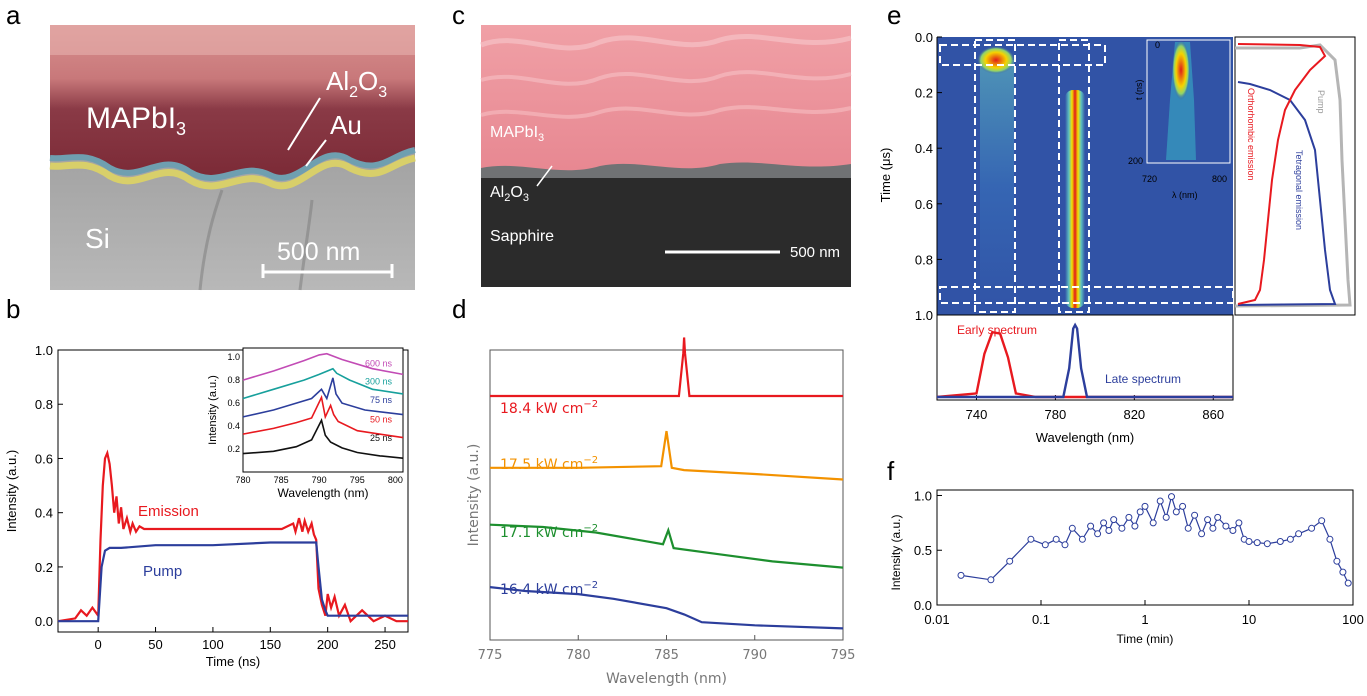 The height and width of the screenshot is (696, 1367). Describe the element at coordinates (381, 438) in the screenshot. I see `b-inset-series-label: 25 ns` at that location.